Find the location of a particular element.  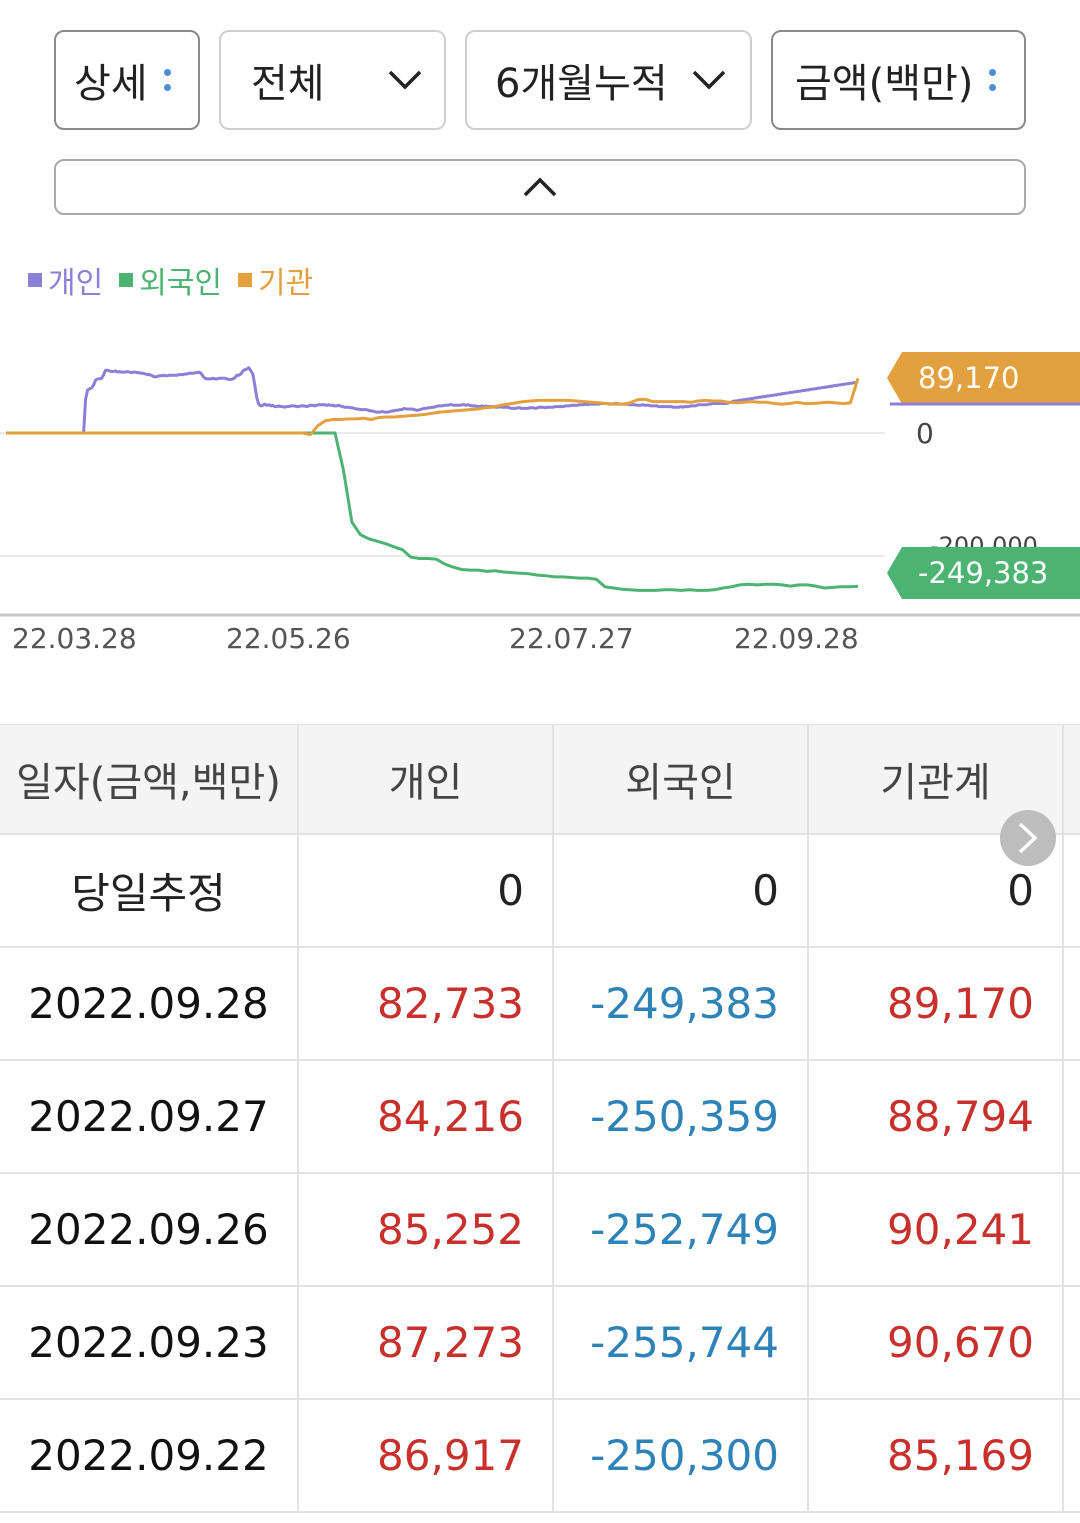

detail-menu-button: 상세 is located at coordinates (127, 80).